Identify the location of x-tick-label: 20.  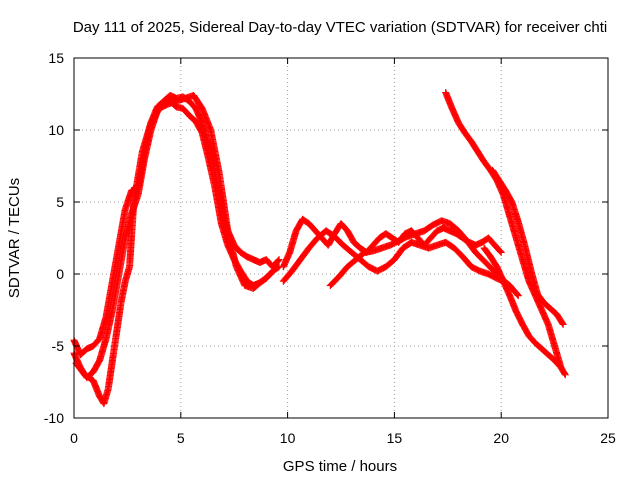
(501, 438).